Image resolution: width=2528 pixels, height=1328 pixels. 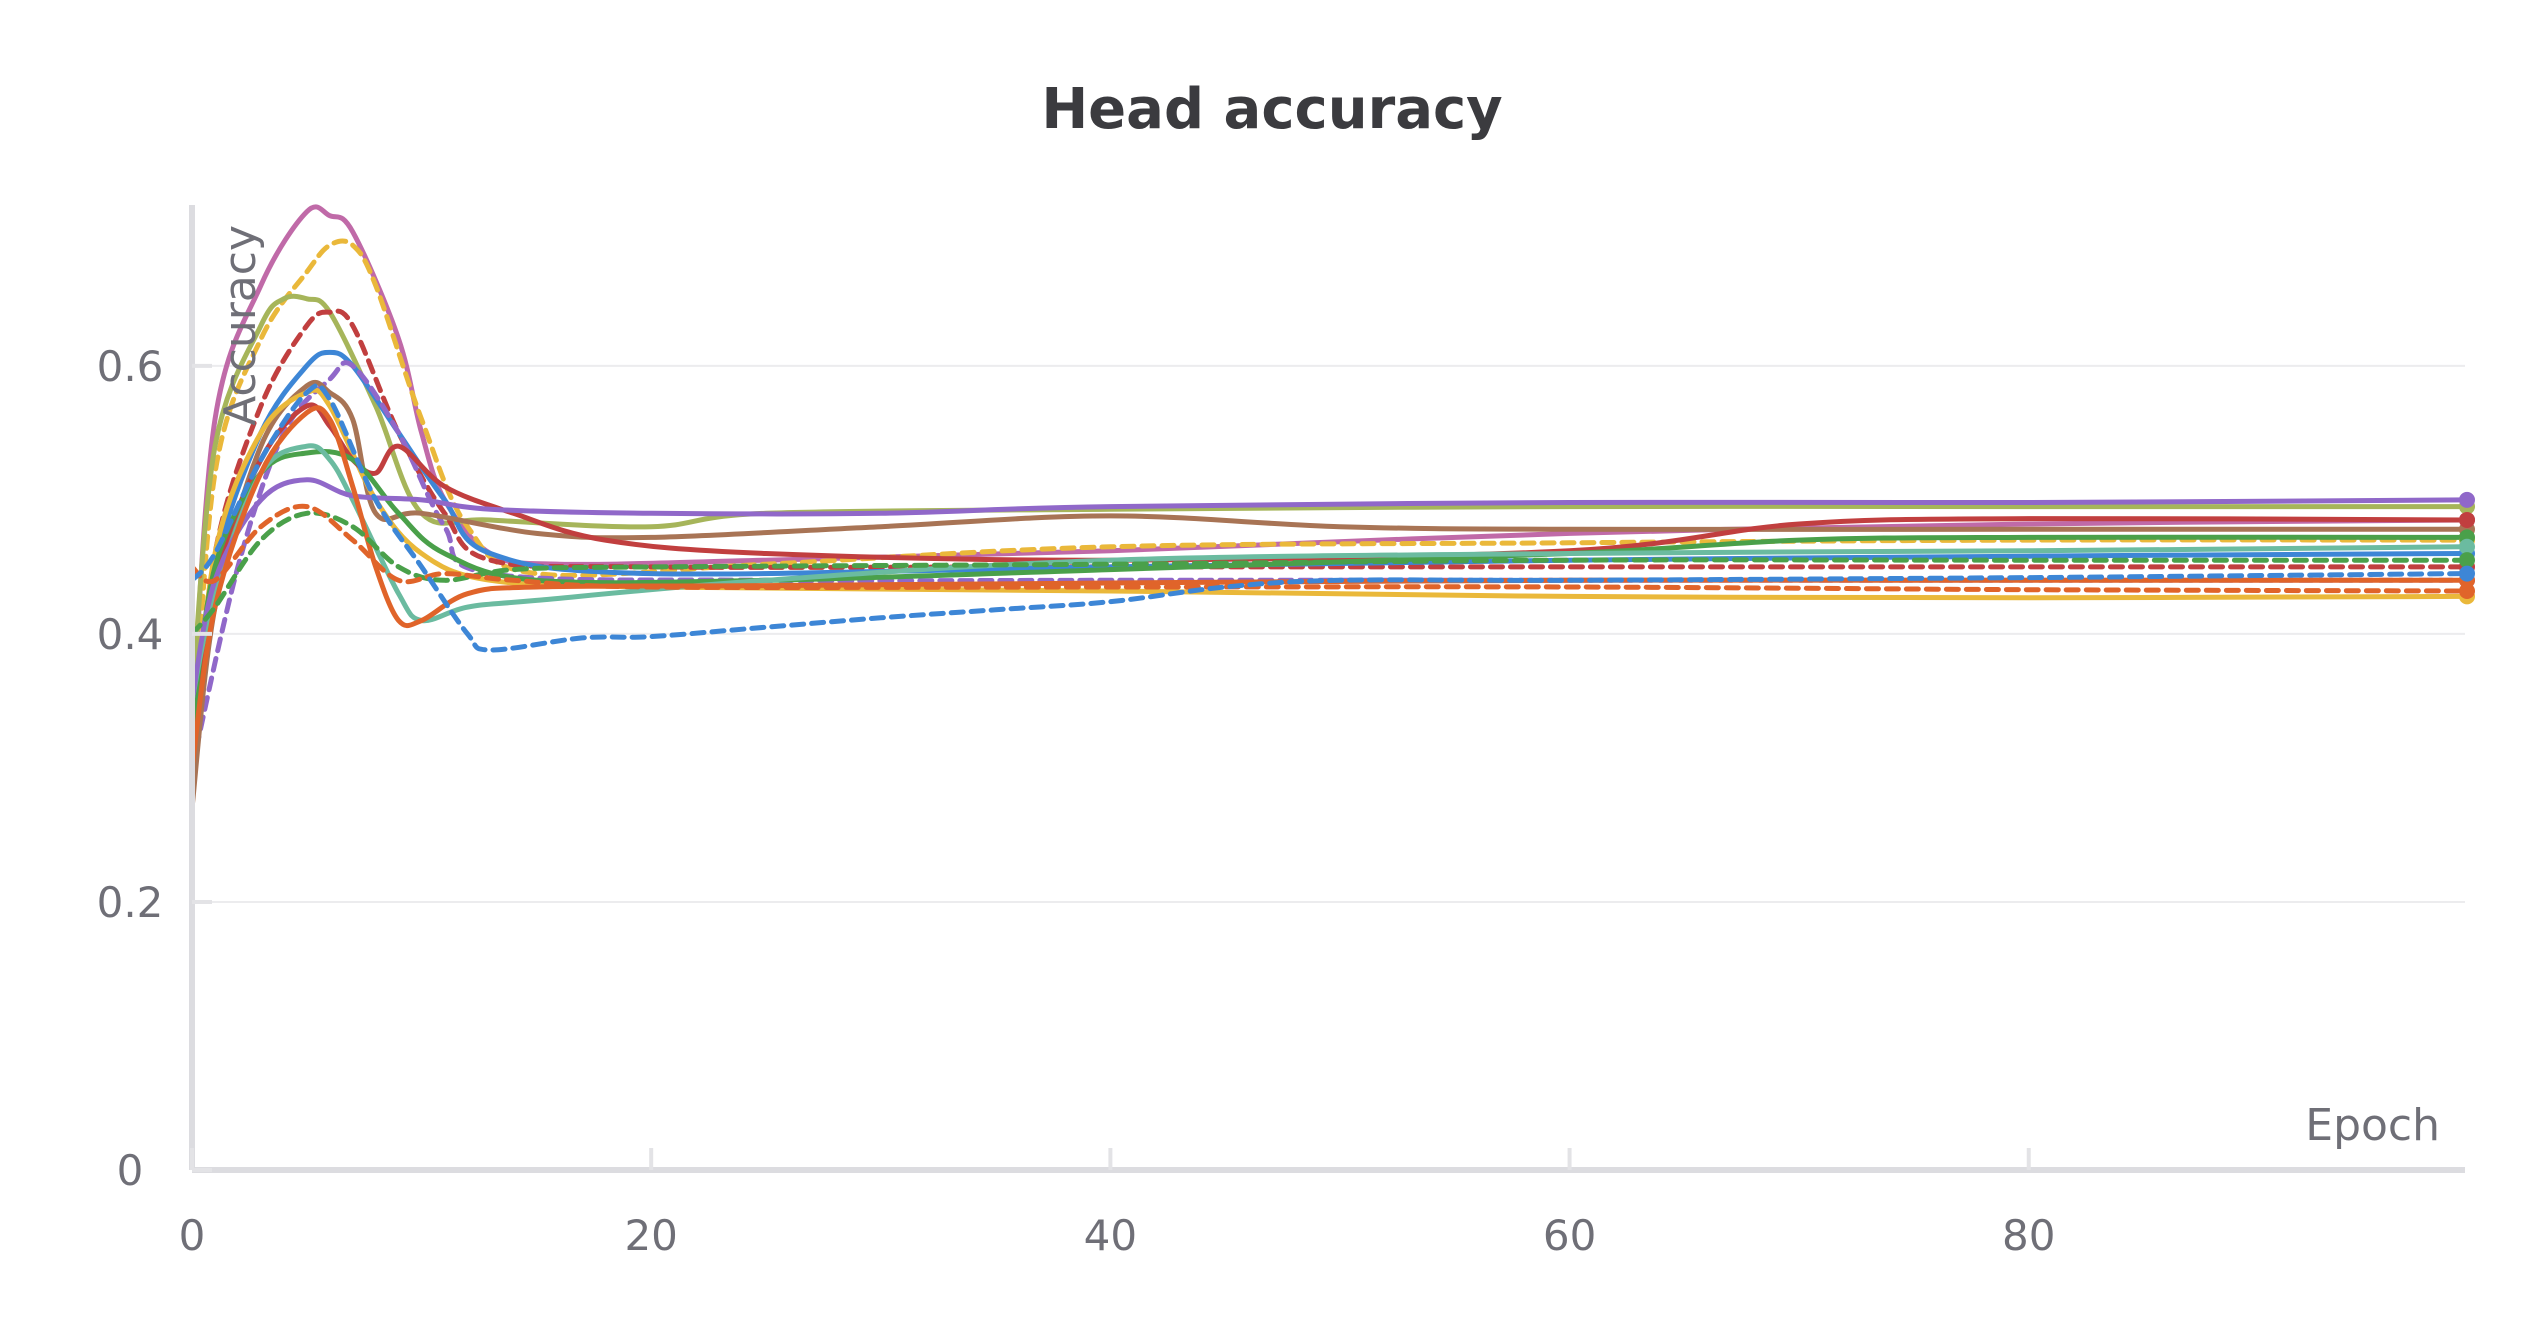 I want to click on x-tick-label: 80, so click(x=2028, y=1235).